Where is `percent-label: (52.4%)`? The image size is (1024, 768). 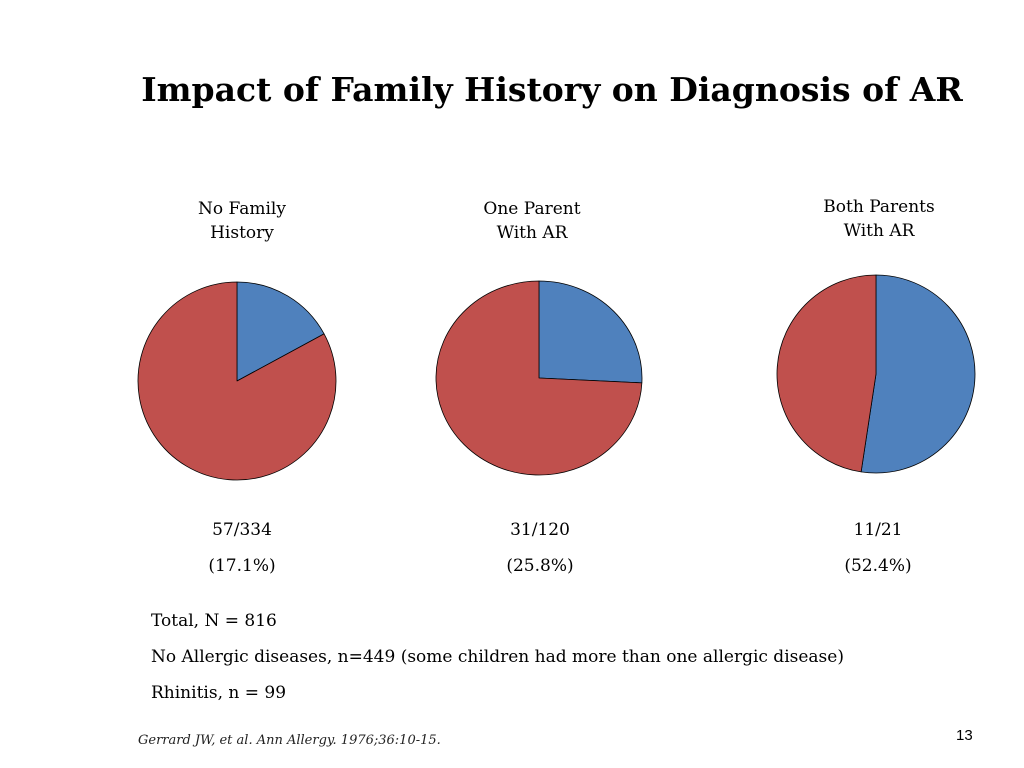 percent-label: (52.4%) is located at coordinates (878, 566).